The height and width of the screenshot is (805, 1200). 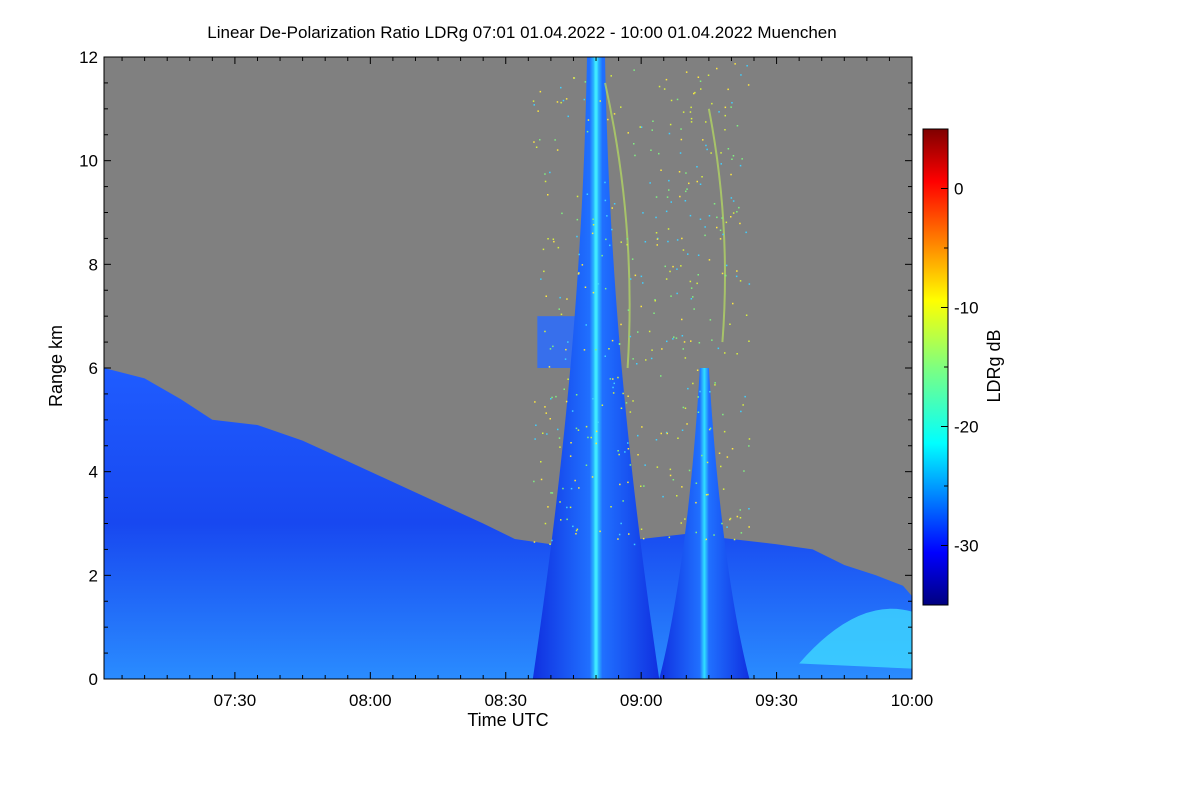 What do you see at coordinates (966, 427) in the screenshot?
I see `colorbar-tick-label: -20` at bounding box center [966, 427].